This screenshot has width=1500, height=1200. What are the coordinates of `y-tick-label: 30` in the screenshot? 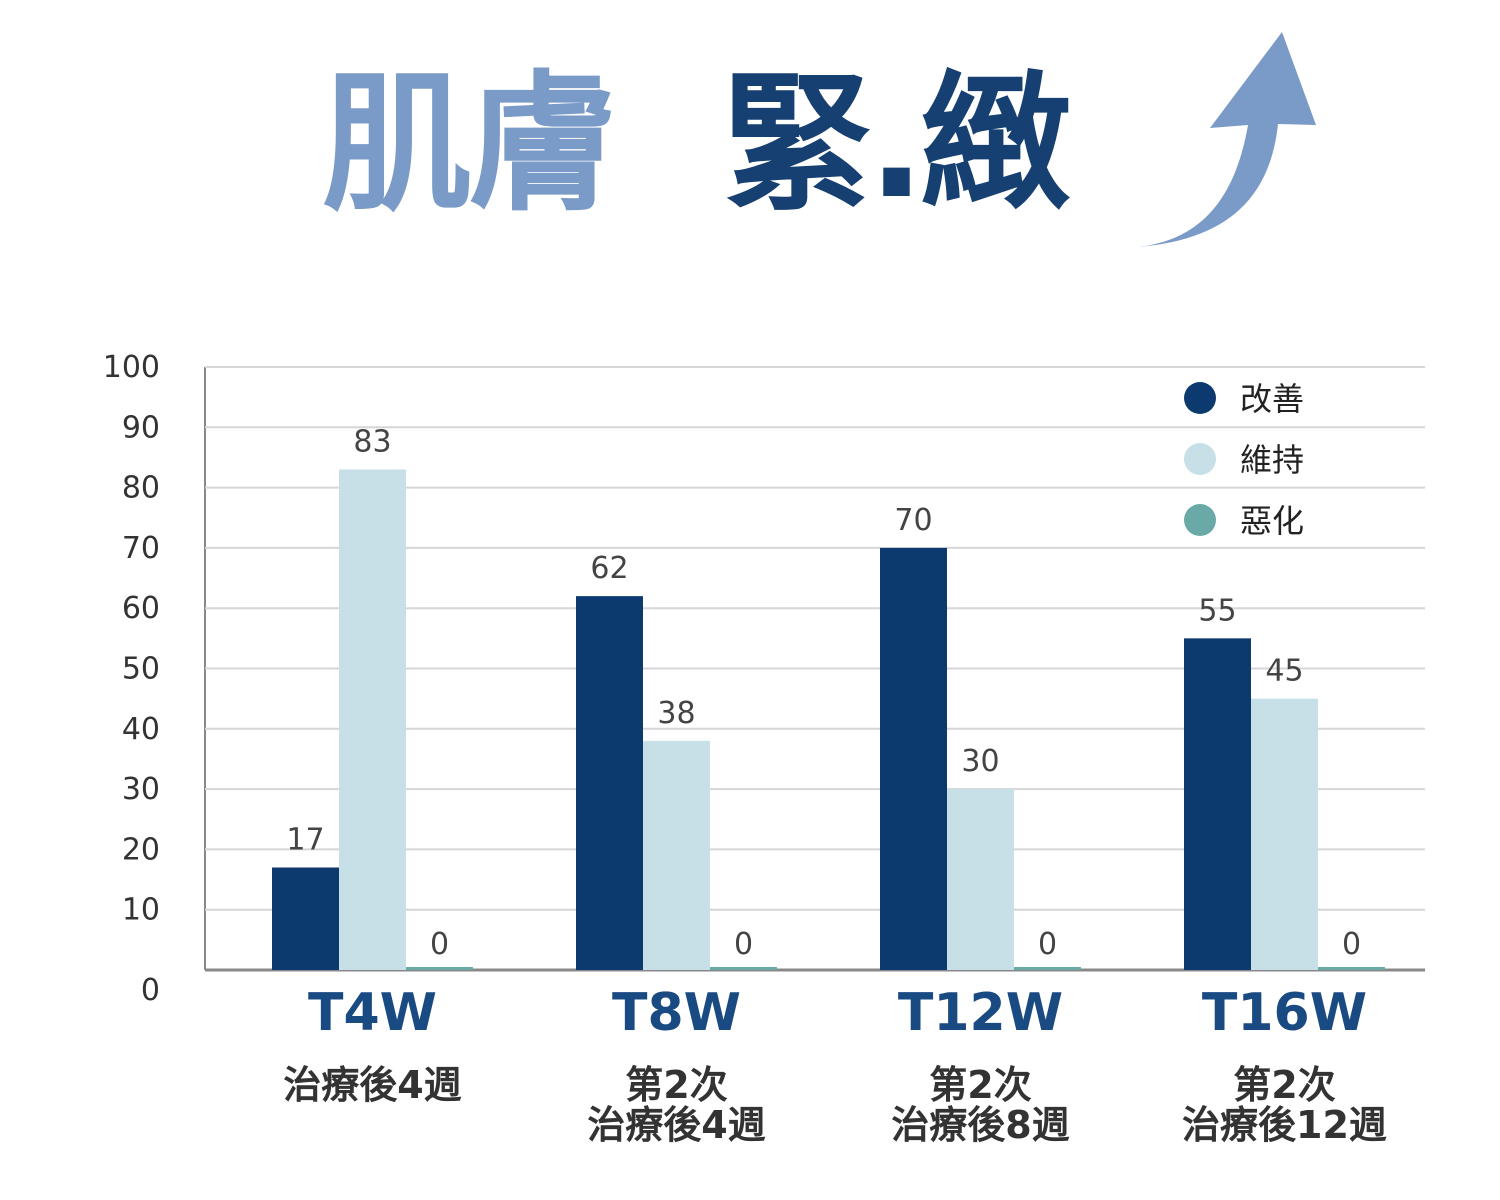 It's located at (141, 789).